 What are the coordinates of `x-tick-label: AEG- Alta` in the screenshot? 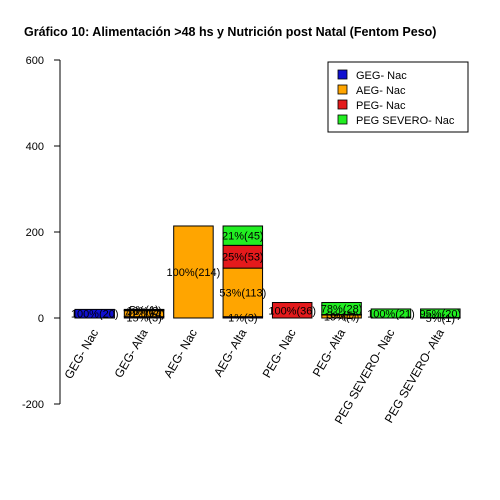 It's located at (230, 352).